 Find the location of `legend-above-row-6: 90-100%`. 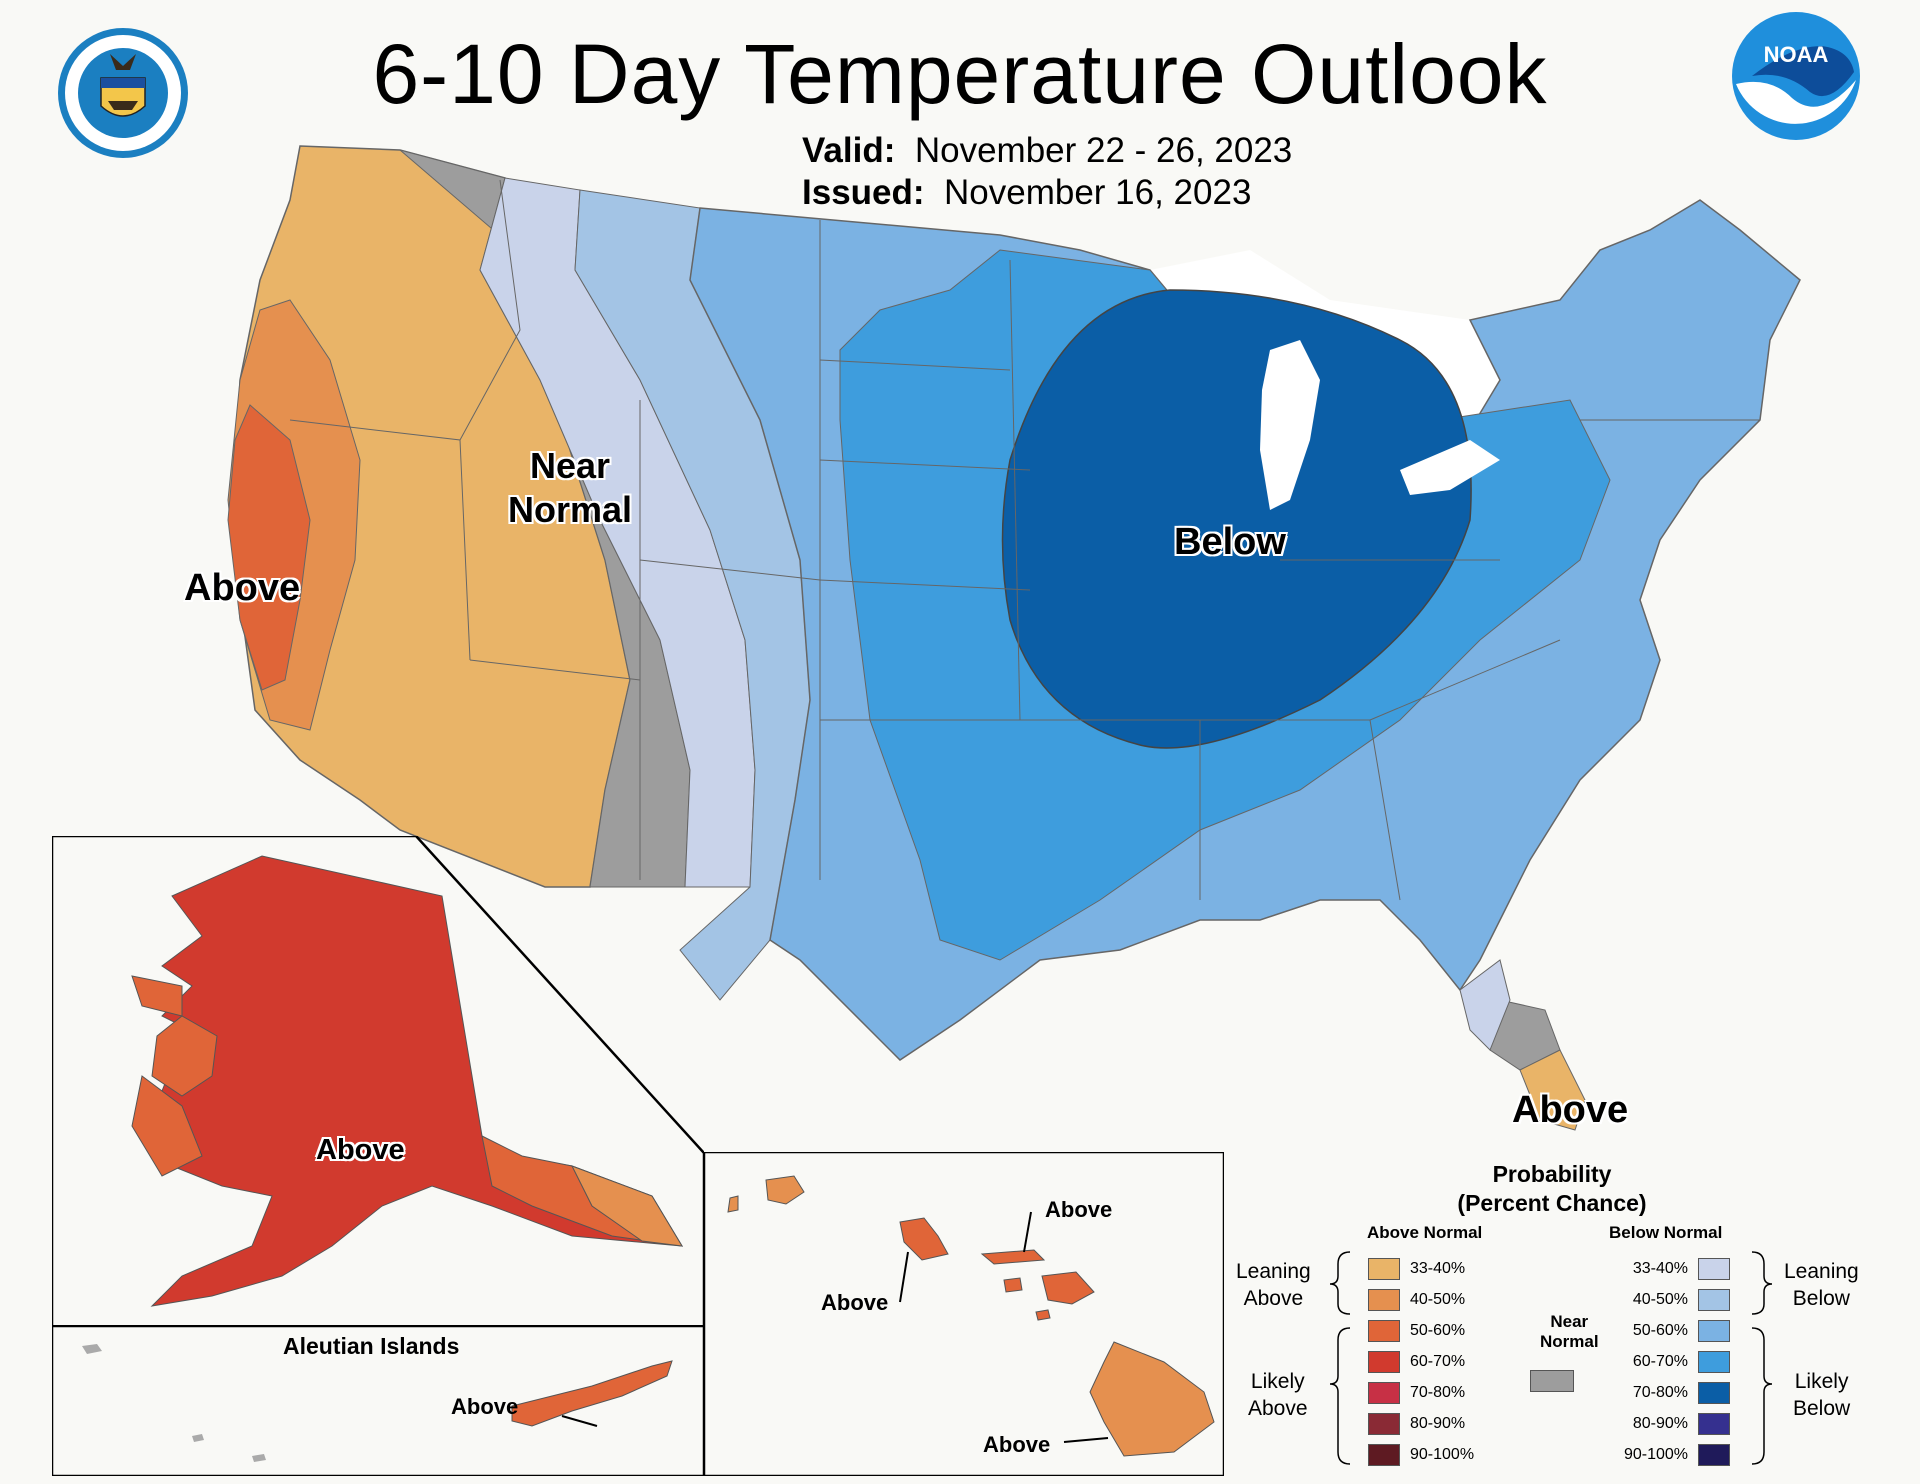

legend-above-row-6: 90-100% is located at coordinates (1426, 1455).